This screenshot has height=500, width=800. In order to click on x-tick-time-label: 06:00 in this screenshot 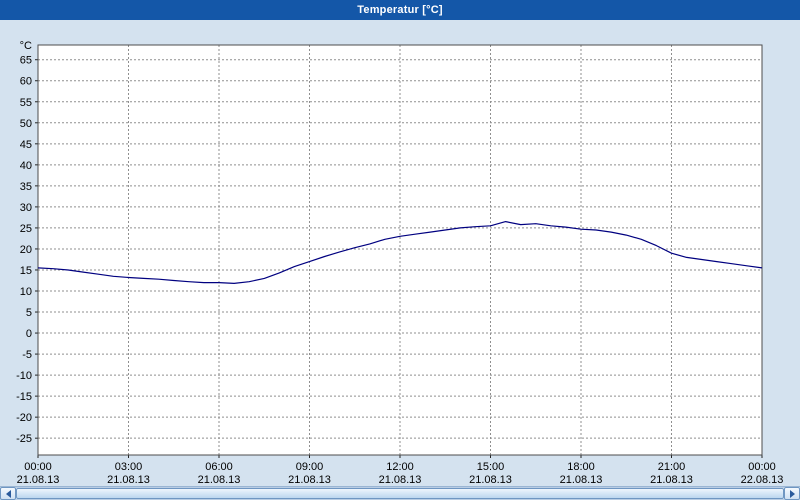, I will do `click(219, 467)`.